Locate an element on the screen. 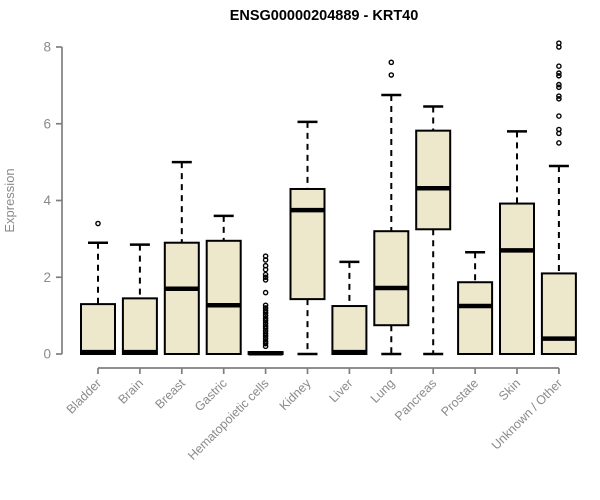  box-skin is located at coordinates (517, 242).